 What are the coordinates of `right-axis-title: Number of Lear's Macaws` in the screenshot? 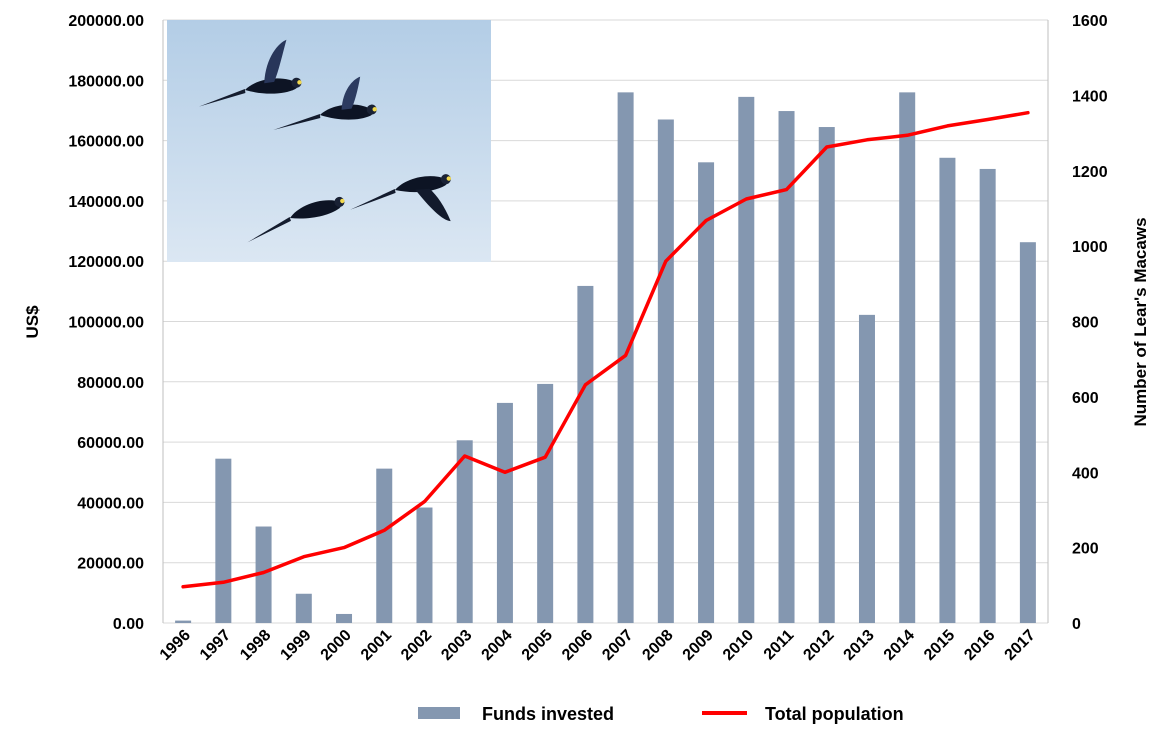 It's located at (1140, 321).